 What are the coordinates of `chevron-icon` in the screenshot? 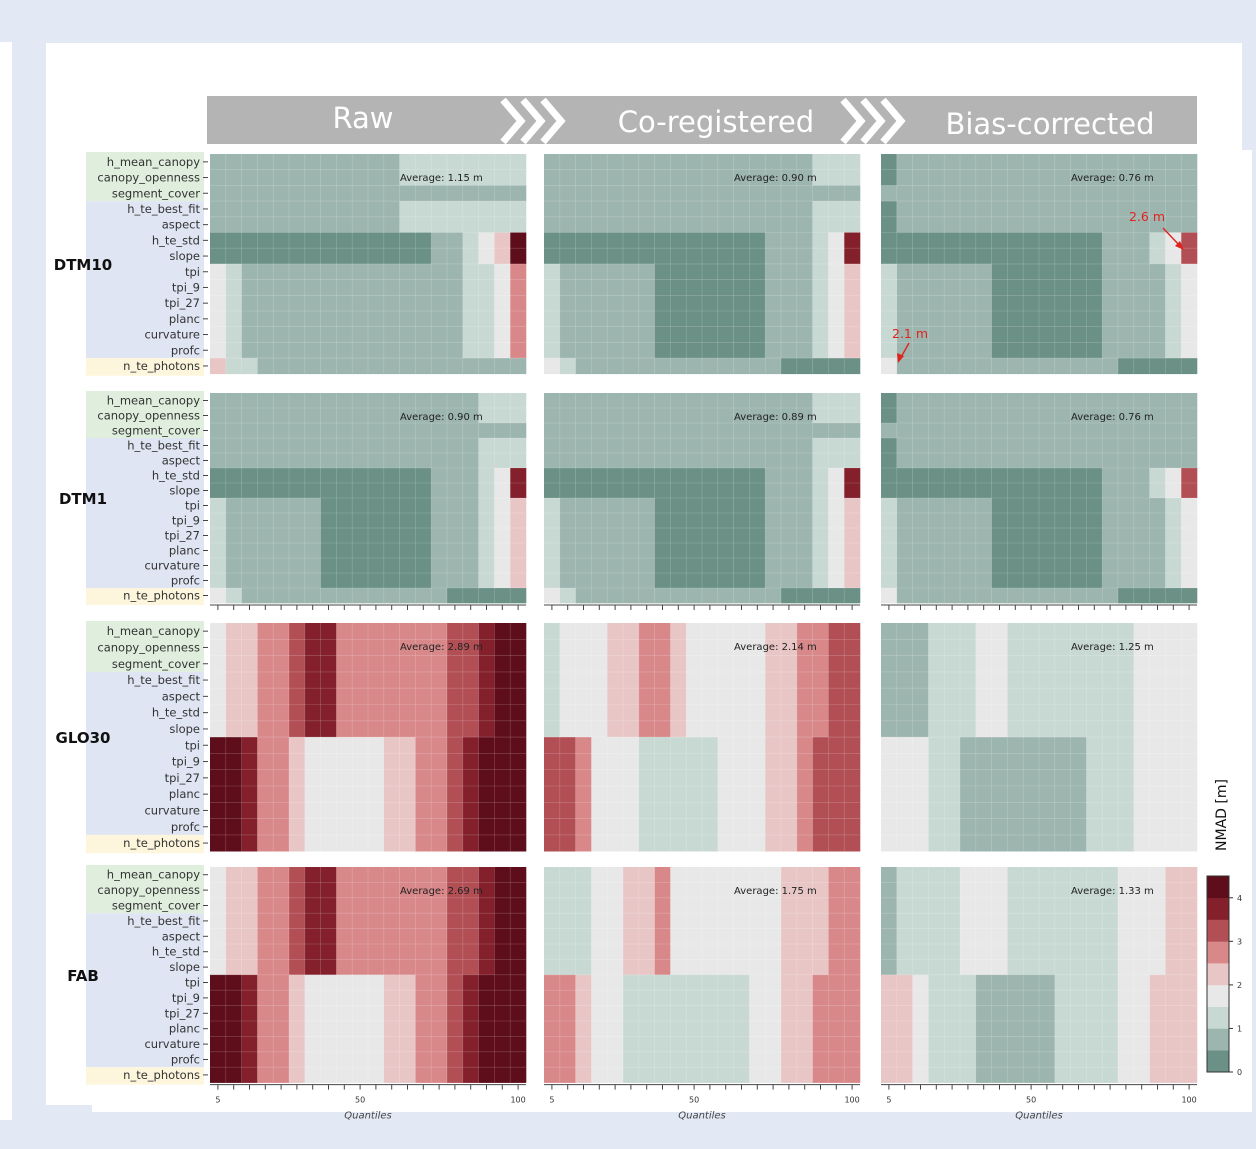 It's located at (893, 121).